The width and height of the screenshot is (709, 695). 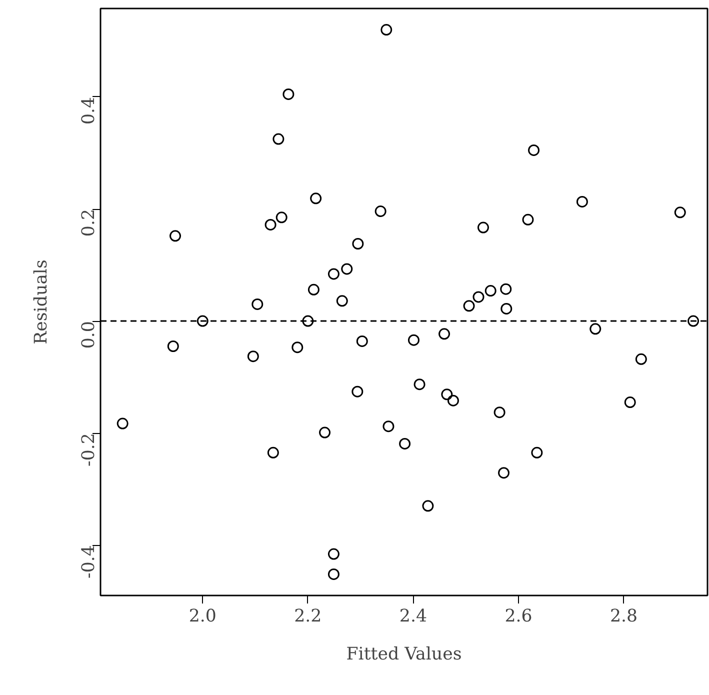 I want to click on x-axis-title: Fitted Values, so click(x=404, y=654).